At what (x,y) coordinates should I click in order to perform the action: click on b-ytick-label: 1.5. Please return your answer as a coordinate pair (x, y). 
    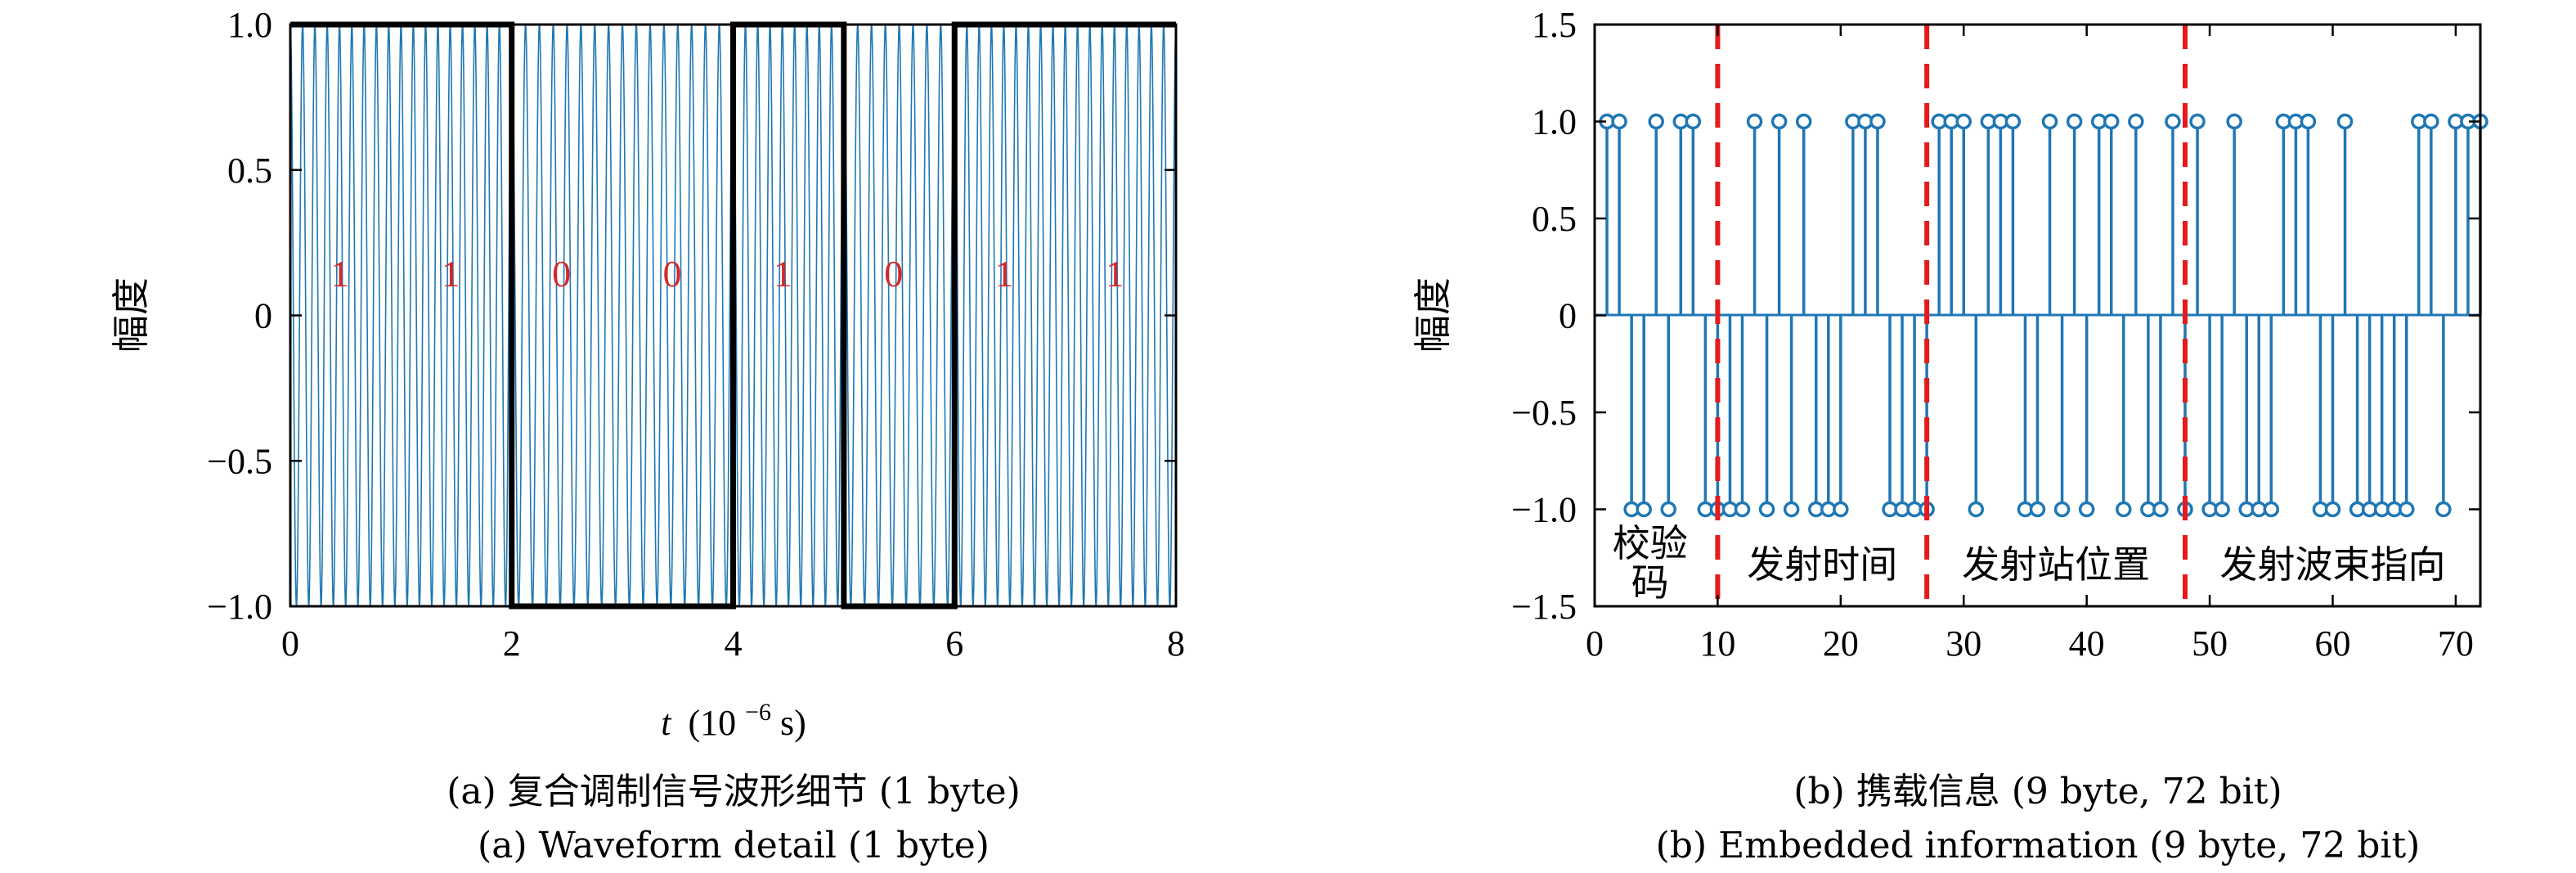
    Looking at the image, I should click on (1554, 25).